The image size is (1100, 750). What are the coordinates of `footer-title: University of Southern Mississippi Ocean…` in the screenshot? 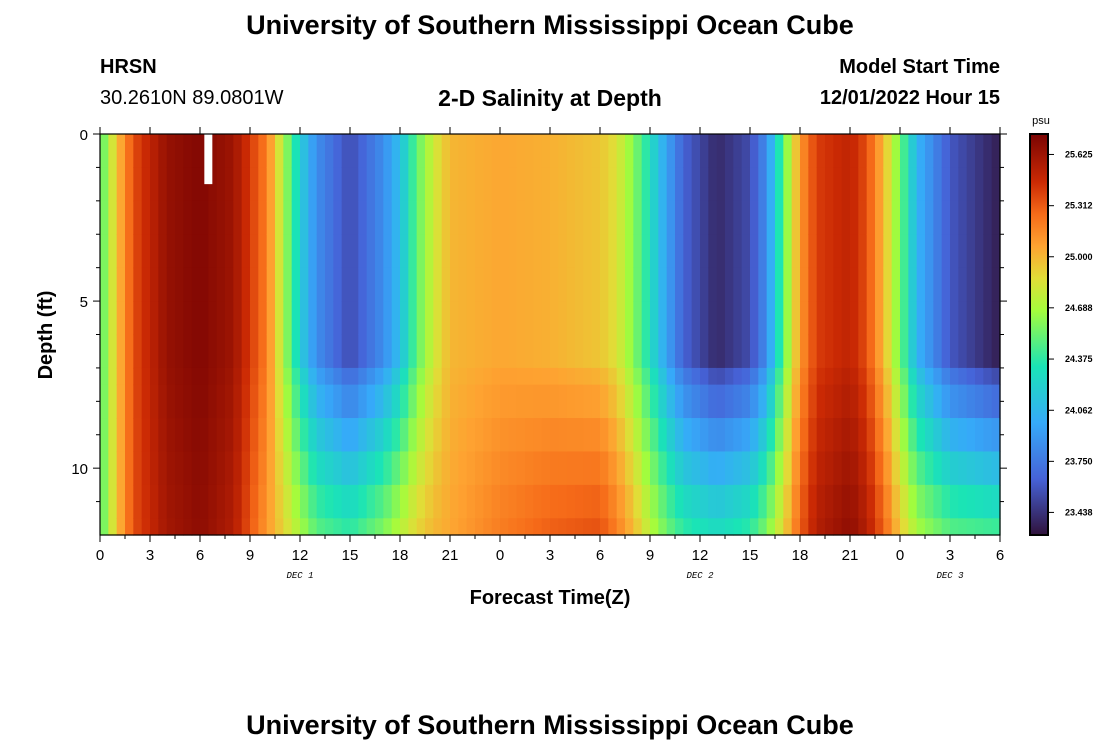 It's located at (550, 725).